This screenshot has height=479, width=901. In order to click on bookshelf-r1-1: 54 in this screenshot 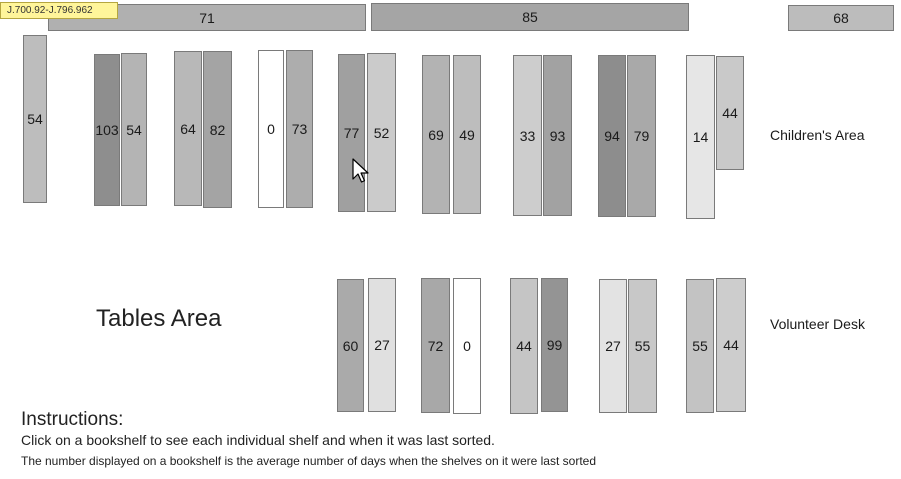, I will do `click(35, 119)`.